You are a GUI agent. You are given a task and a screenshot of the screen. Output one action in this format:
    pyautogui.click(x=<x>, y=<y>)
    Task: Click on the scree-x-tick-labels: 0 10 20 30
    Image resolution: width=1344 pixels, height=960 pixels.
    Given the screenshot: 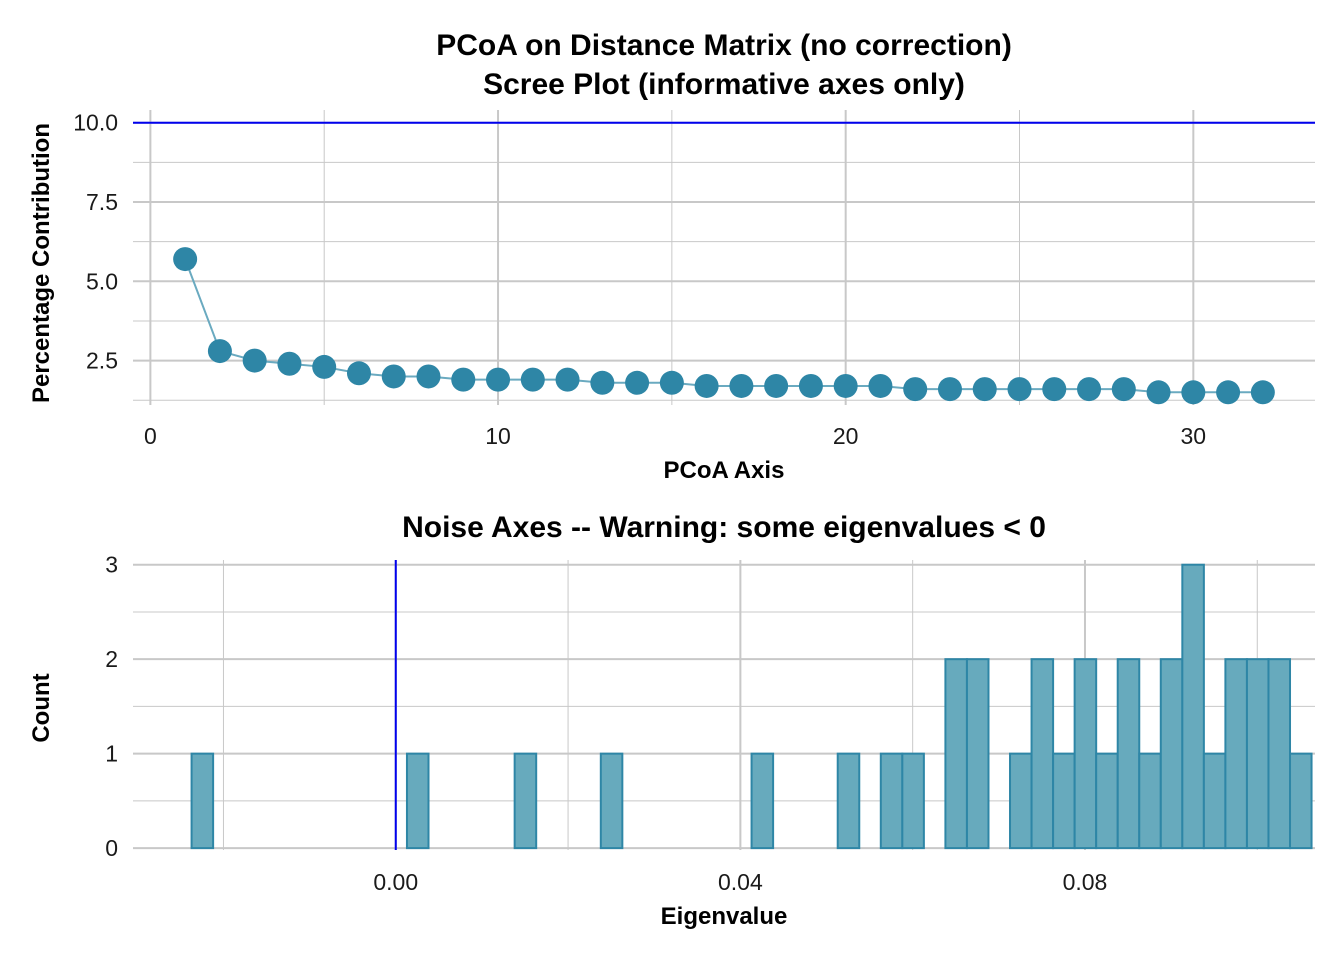 What is the action you would take?
    pyautogui.click(x=675, y=436)
    